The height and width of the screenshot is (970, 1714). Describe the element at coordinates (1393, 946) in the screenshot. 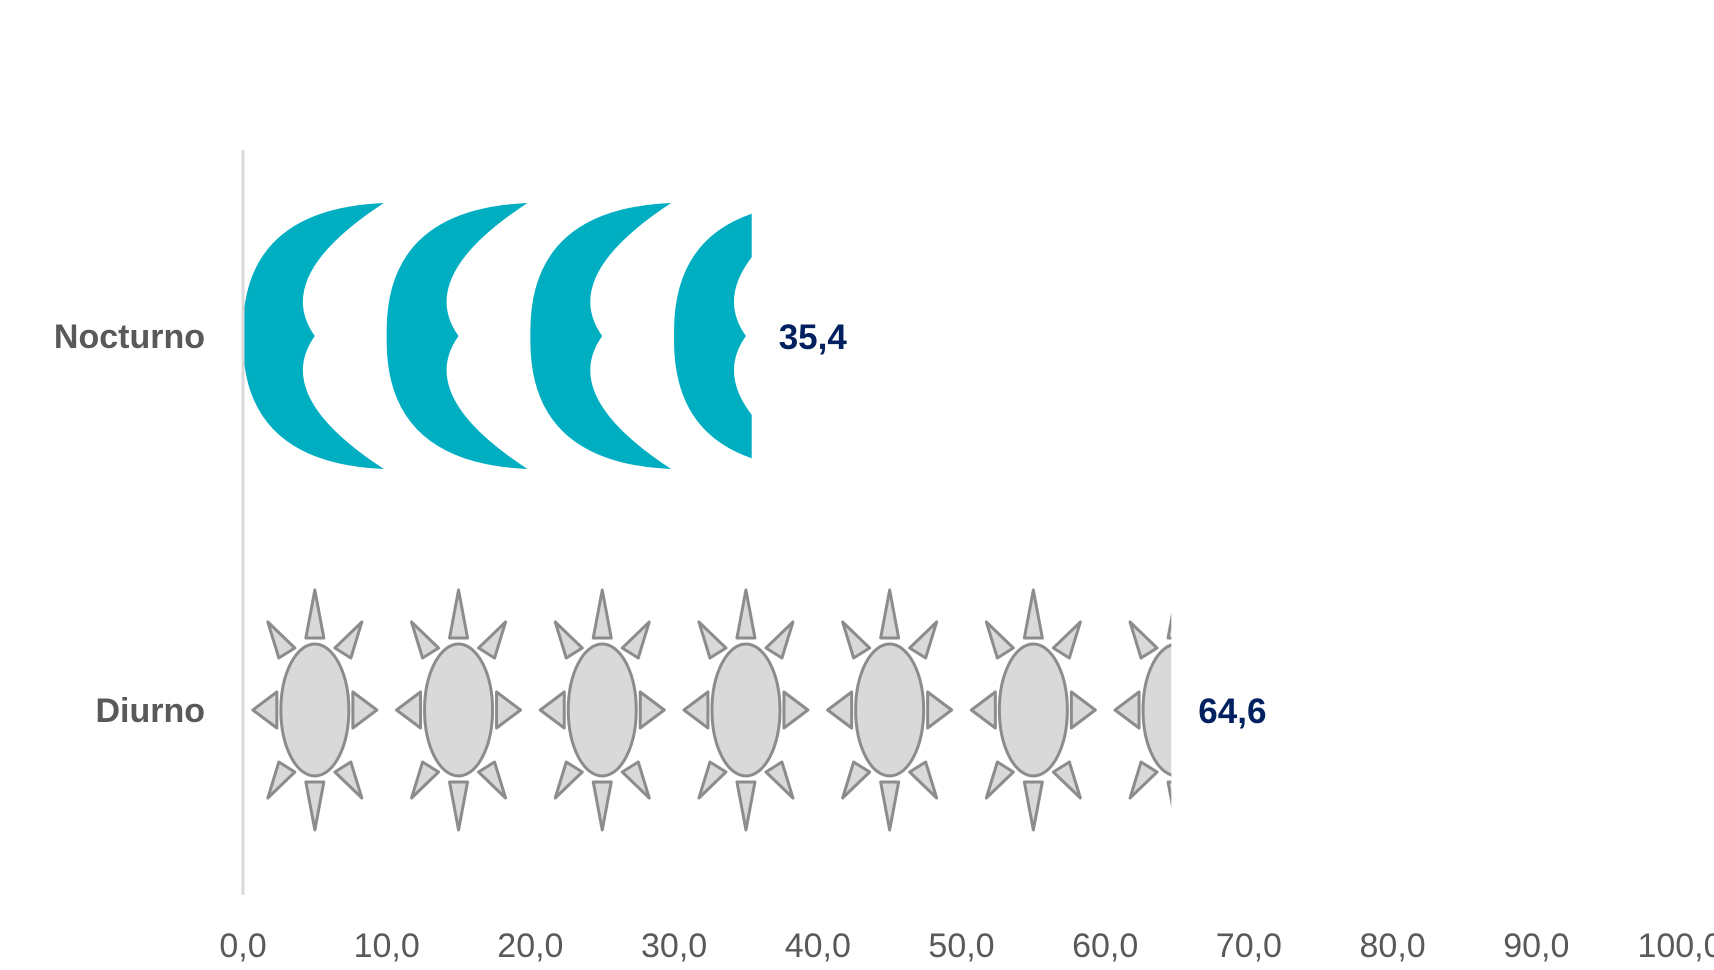

I see `x-tick-label: 80,0` at that location.